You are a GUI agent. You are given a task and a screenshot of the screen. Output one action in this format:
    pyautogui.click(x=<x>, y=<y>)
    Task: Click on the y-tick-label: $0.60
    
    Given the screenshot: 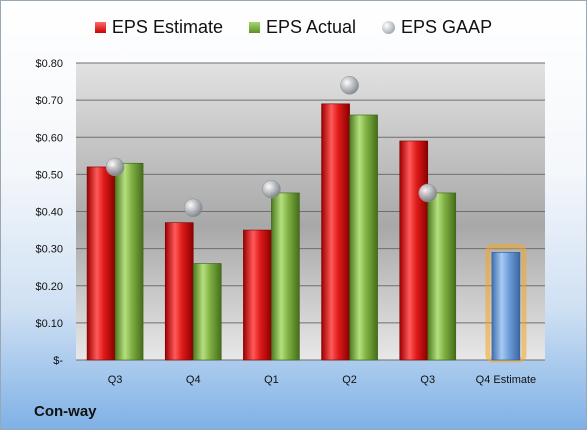 What is the action you would take?
    pyautogui.click(x=49, y=138)
    